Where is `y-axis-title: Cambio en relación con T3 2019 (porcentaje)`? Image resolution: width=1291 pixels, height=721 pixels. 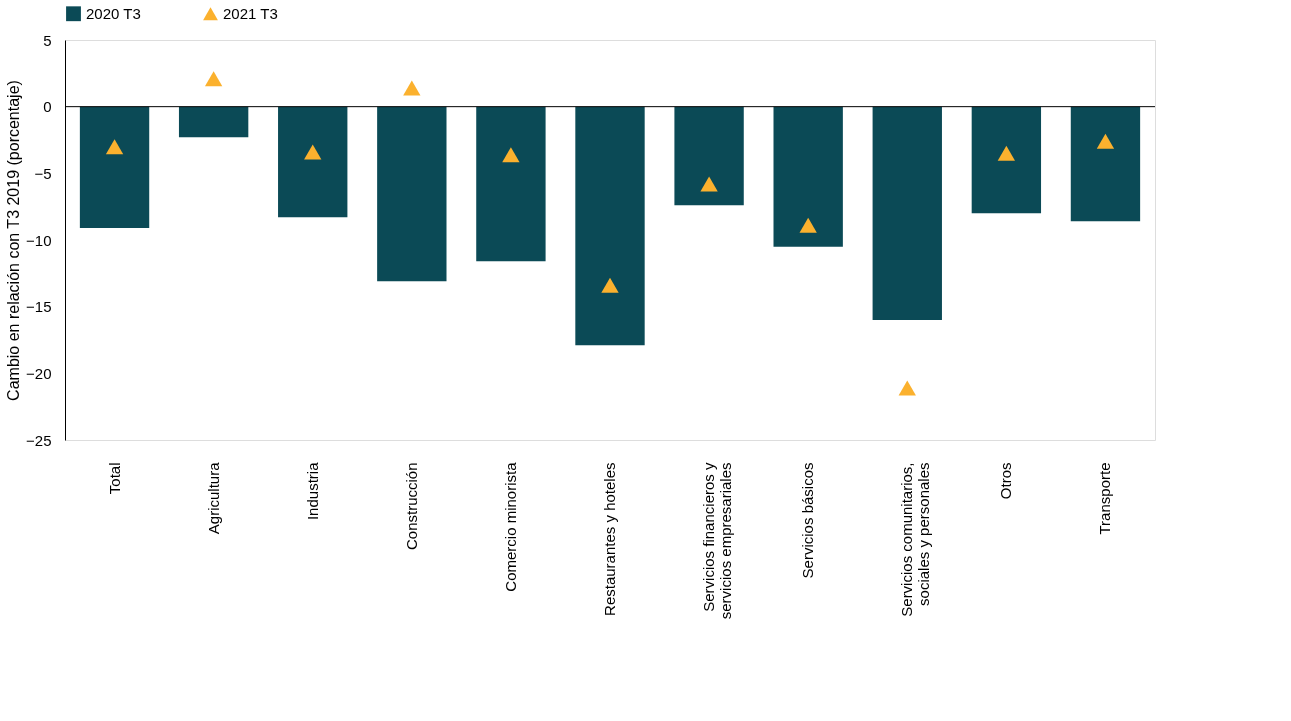
y-axis-title: Cambio en relación con T3 2019 (porcentaje) is located at coordinates (14, 240).